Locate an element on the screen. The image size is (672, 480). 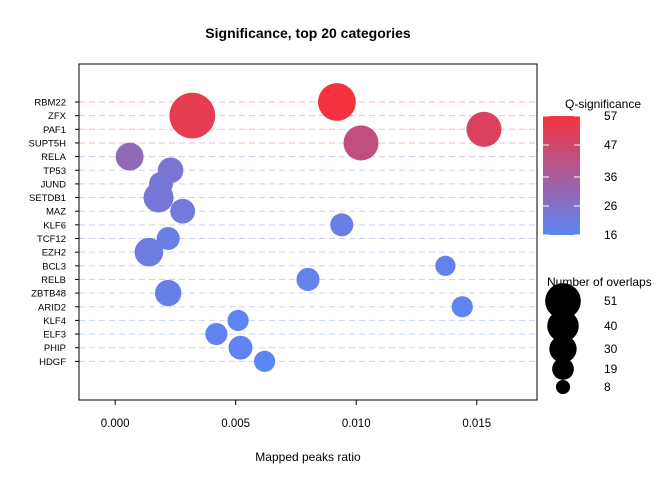
color-legend-label: 57 is located at coordinates (611, 116).